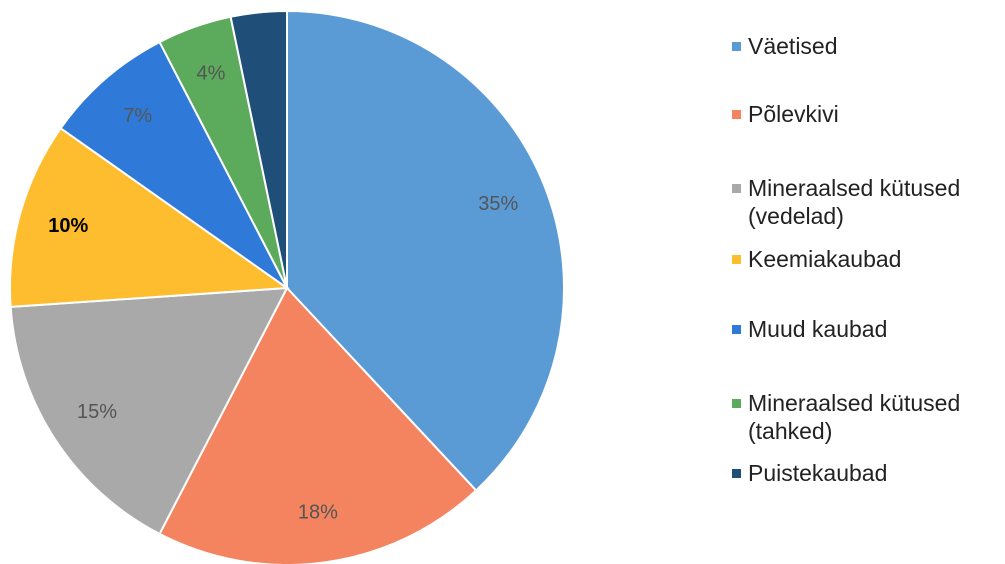 The height and width of the screenshot is (564, 1005). What do you see at coordinates (854, 202) in the screenshot?
I see `legend-label: Mineraalsed kütused (vedelad)` at bounding box center [854, 202].